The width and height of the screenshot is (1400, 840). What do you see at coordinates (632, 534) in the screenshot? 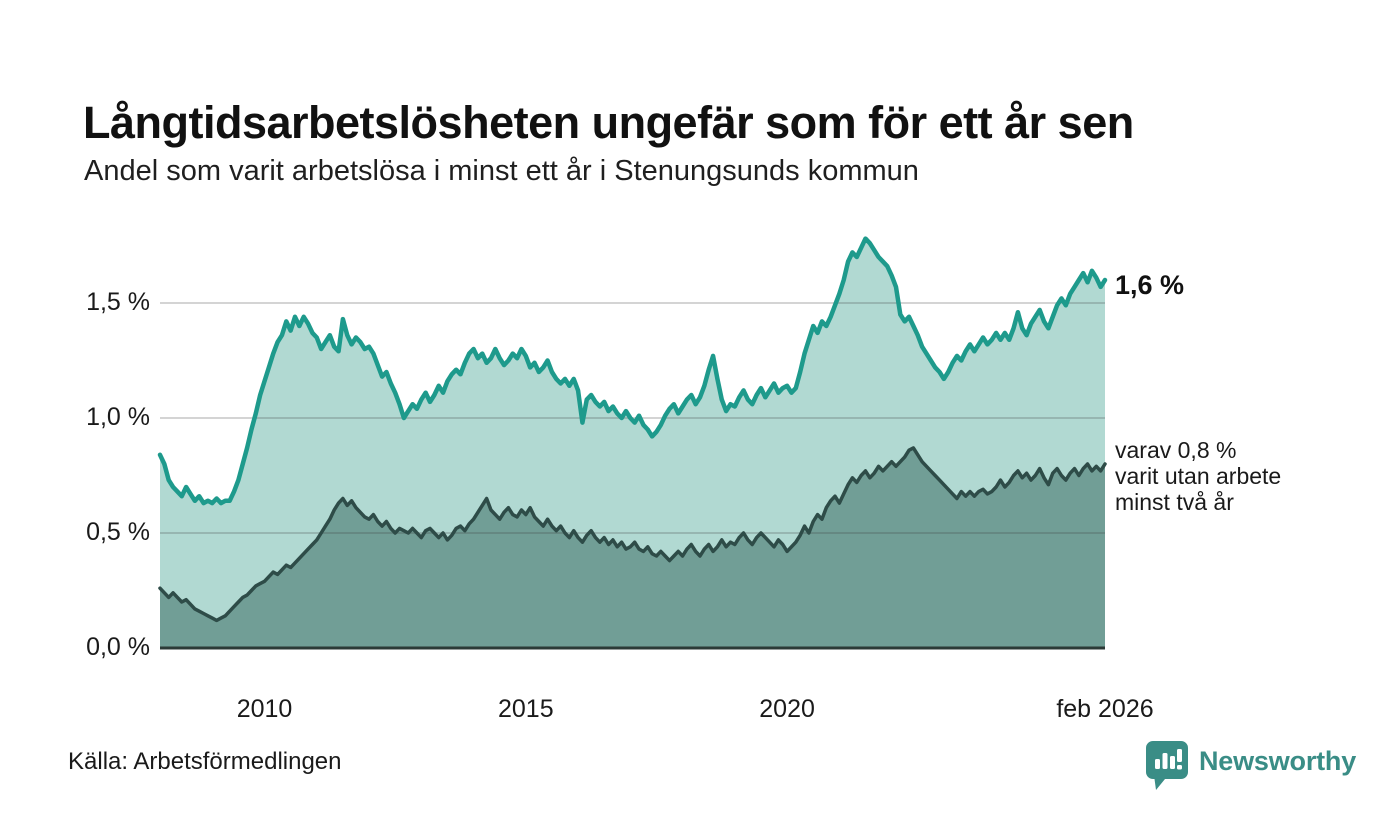
I see `line-at-least-two-years` at bounding box center [632, 534].